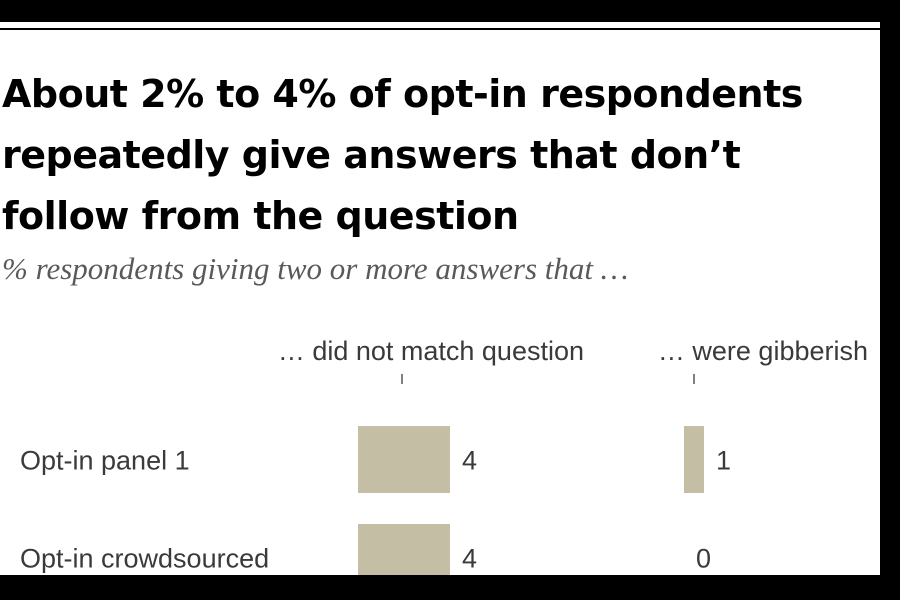 Image resolution: width=900 pixels, height=600 pixels. What do you see at coordinates (440, 29) in the screenshot?
I see `top-rule` at bounding box center [440, 29].